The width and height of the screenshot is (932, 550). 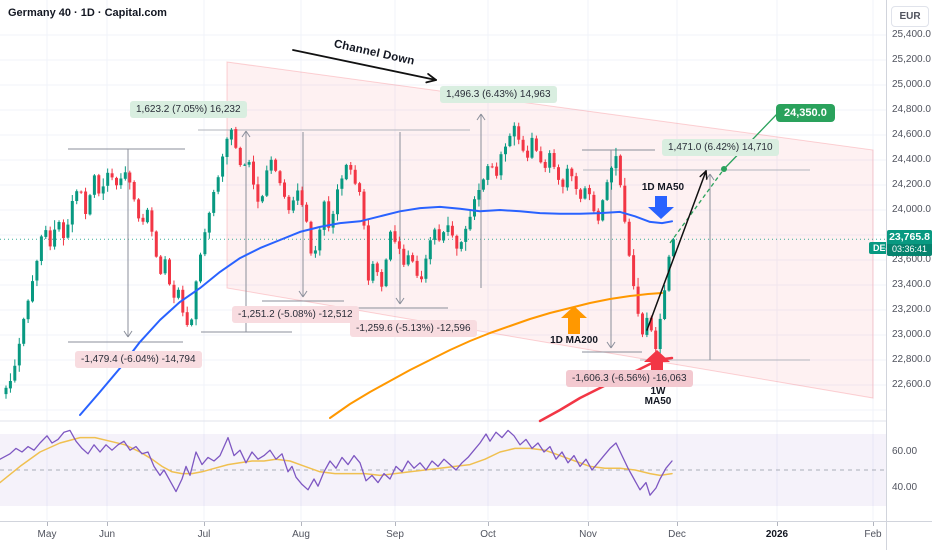 What do you see at coordinates (873, 534) in the screenshot?
I see `time-axis-label: Feb` at bounding box center [873, 534].